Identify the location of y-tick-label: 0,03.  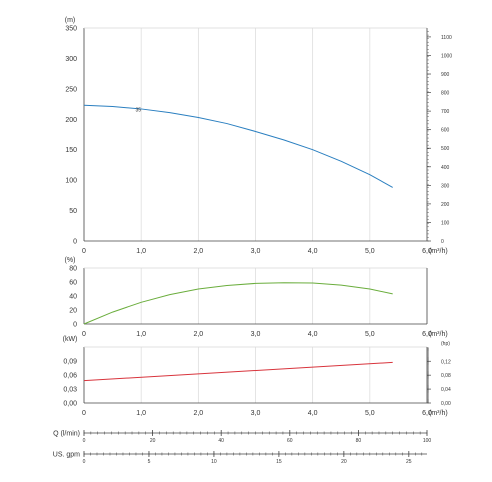
(70, 390).